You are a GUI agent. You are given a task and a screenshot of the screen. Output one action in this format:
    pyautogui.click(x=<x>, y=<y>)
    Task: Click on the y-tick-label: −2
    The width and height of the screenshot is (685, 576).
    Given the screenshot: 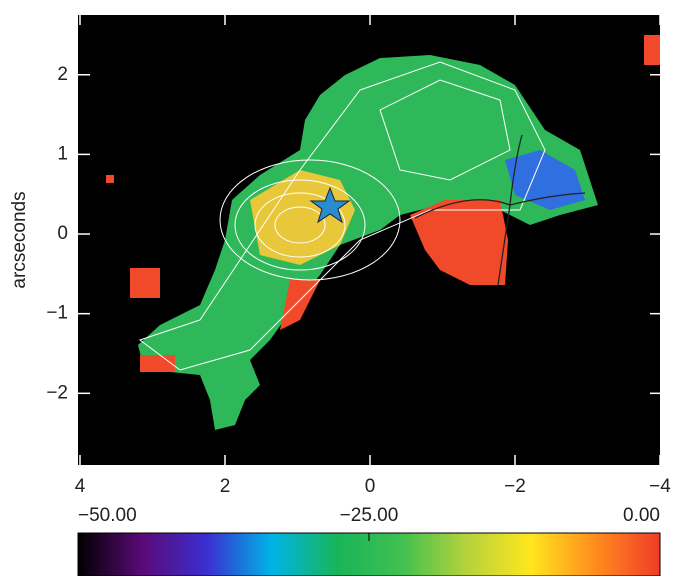 What is the action you would take?
    pyautogui.click(x=57, y=392)
    